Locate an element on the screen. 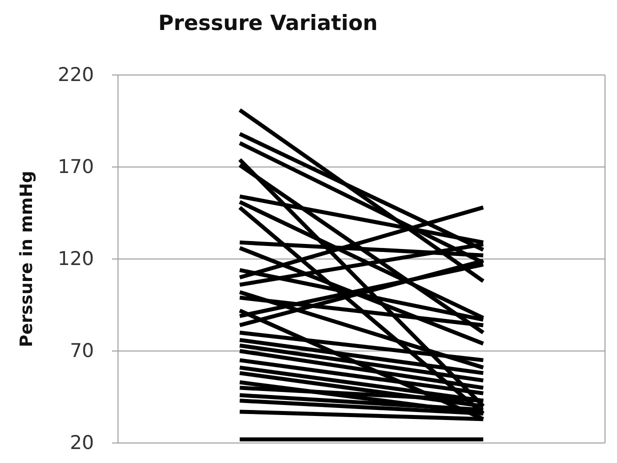  chart-title: Pressure Variation is located at coordinates (268, 23).